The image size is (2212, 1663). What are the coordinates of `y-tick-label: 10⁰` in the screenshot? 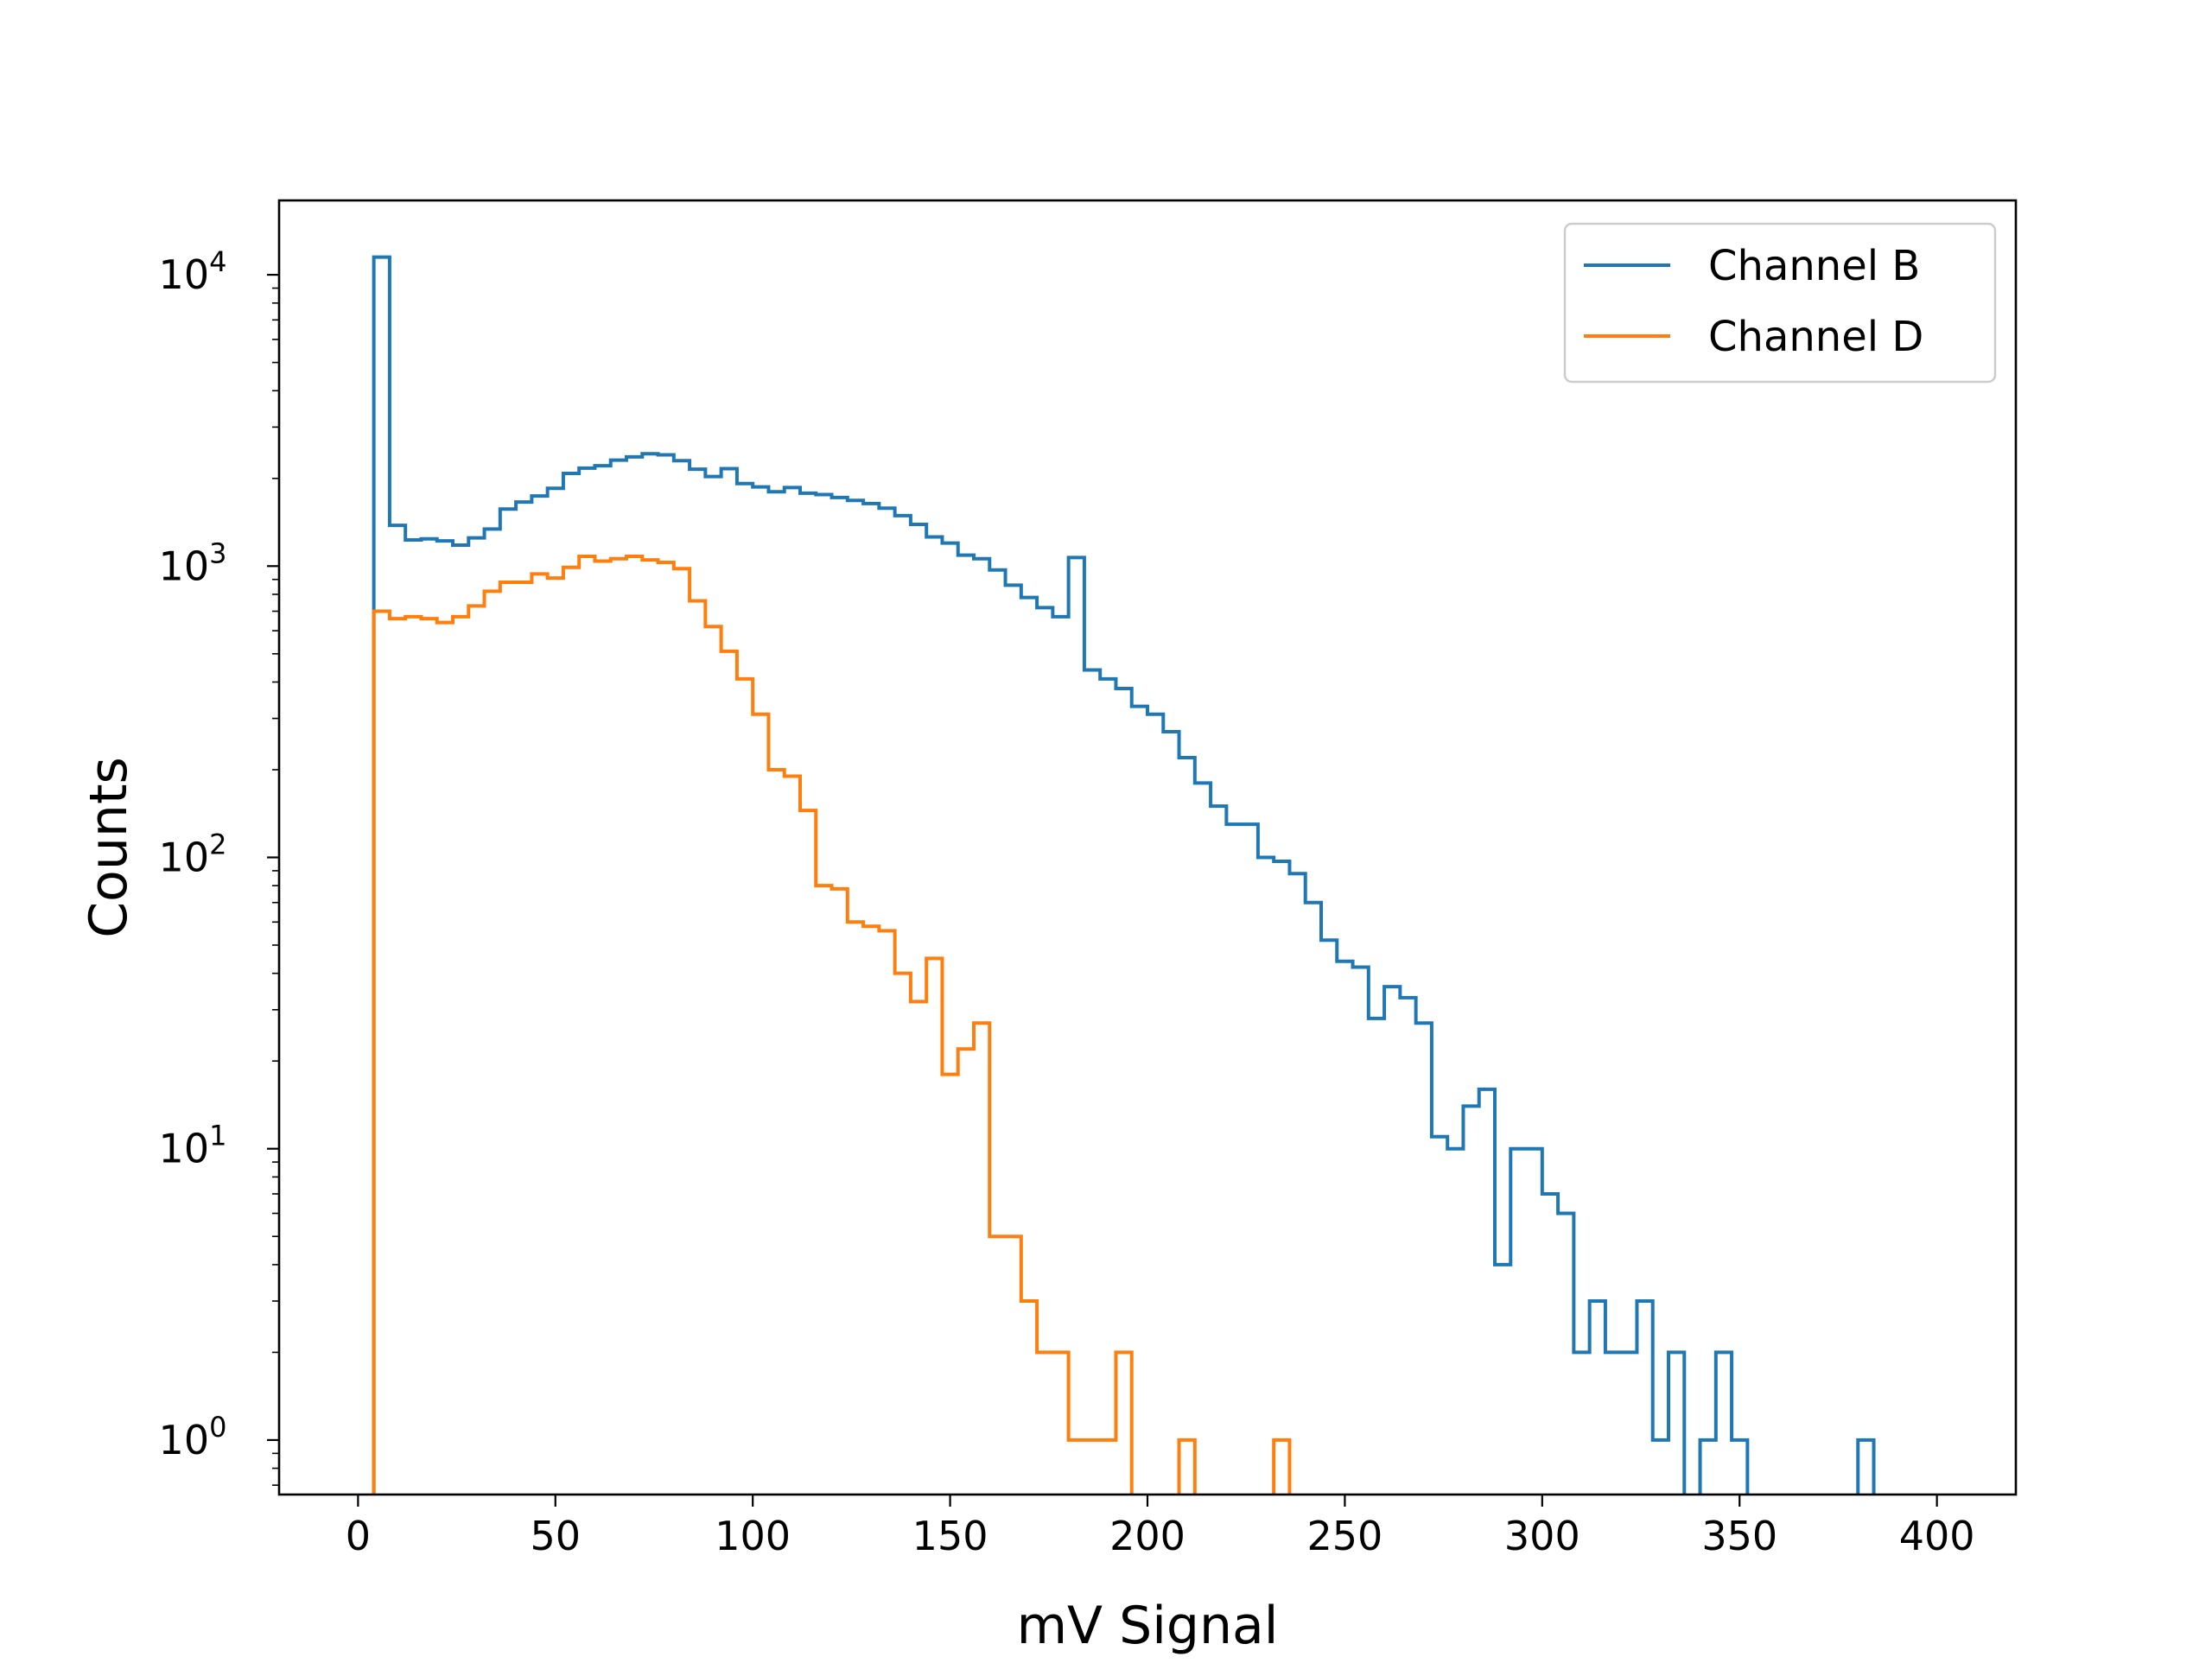 It's located at (193, 1437).